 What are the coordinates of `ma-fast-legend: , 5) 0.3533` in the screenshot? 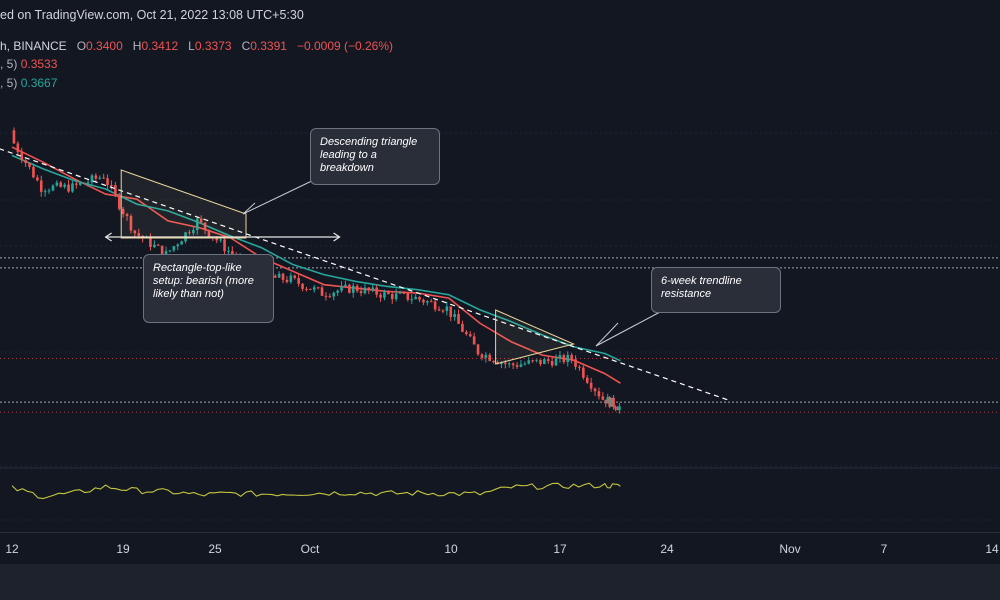 It's located at (28, 64).